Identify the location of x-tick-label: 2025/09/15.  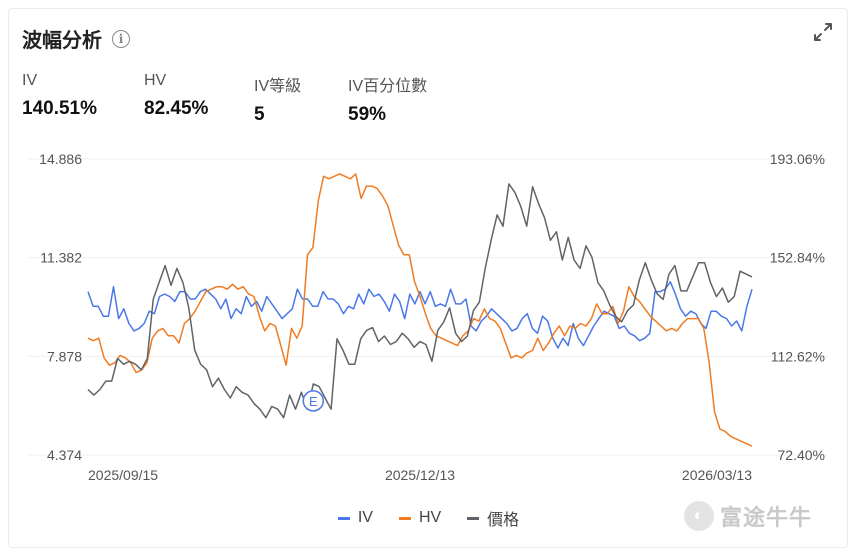
(123, 475).